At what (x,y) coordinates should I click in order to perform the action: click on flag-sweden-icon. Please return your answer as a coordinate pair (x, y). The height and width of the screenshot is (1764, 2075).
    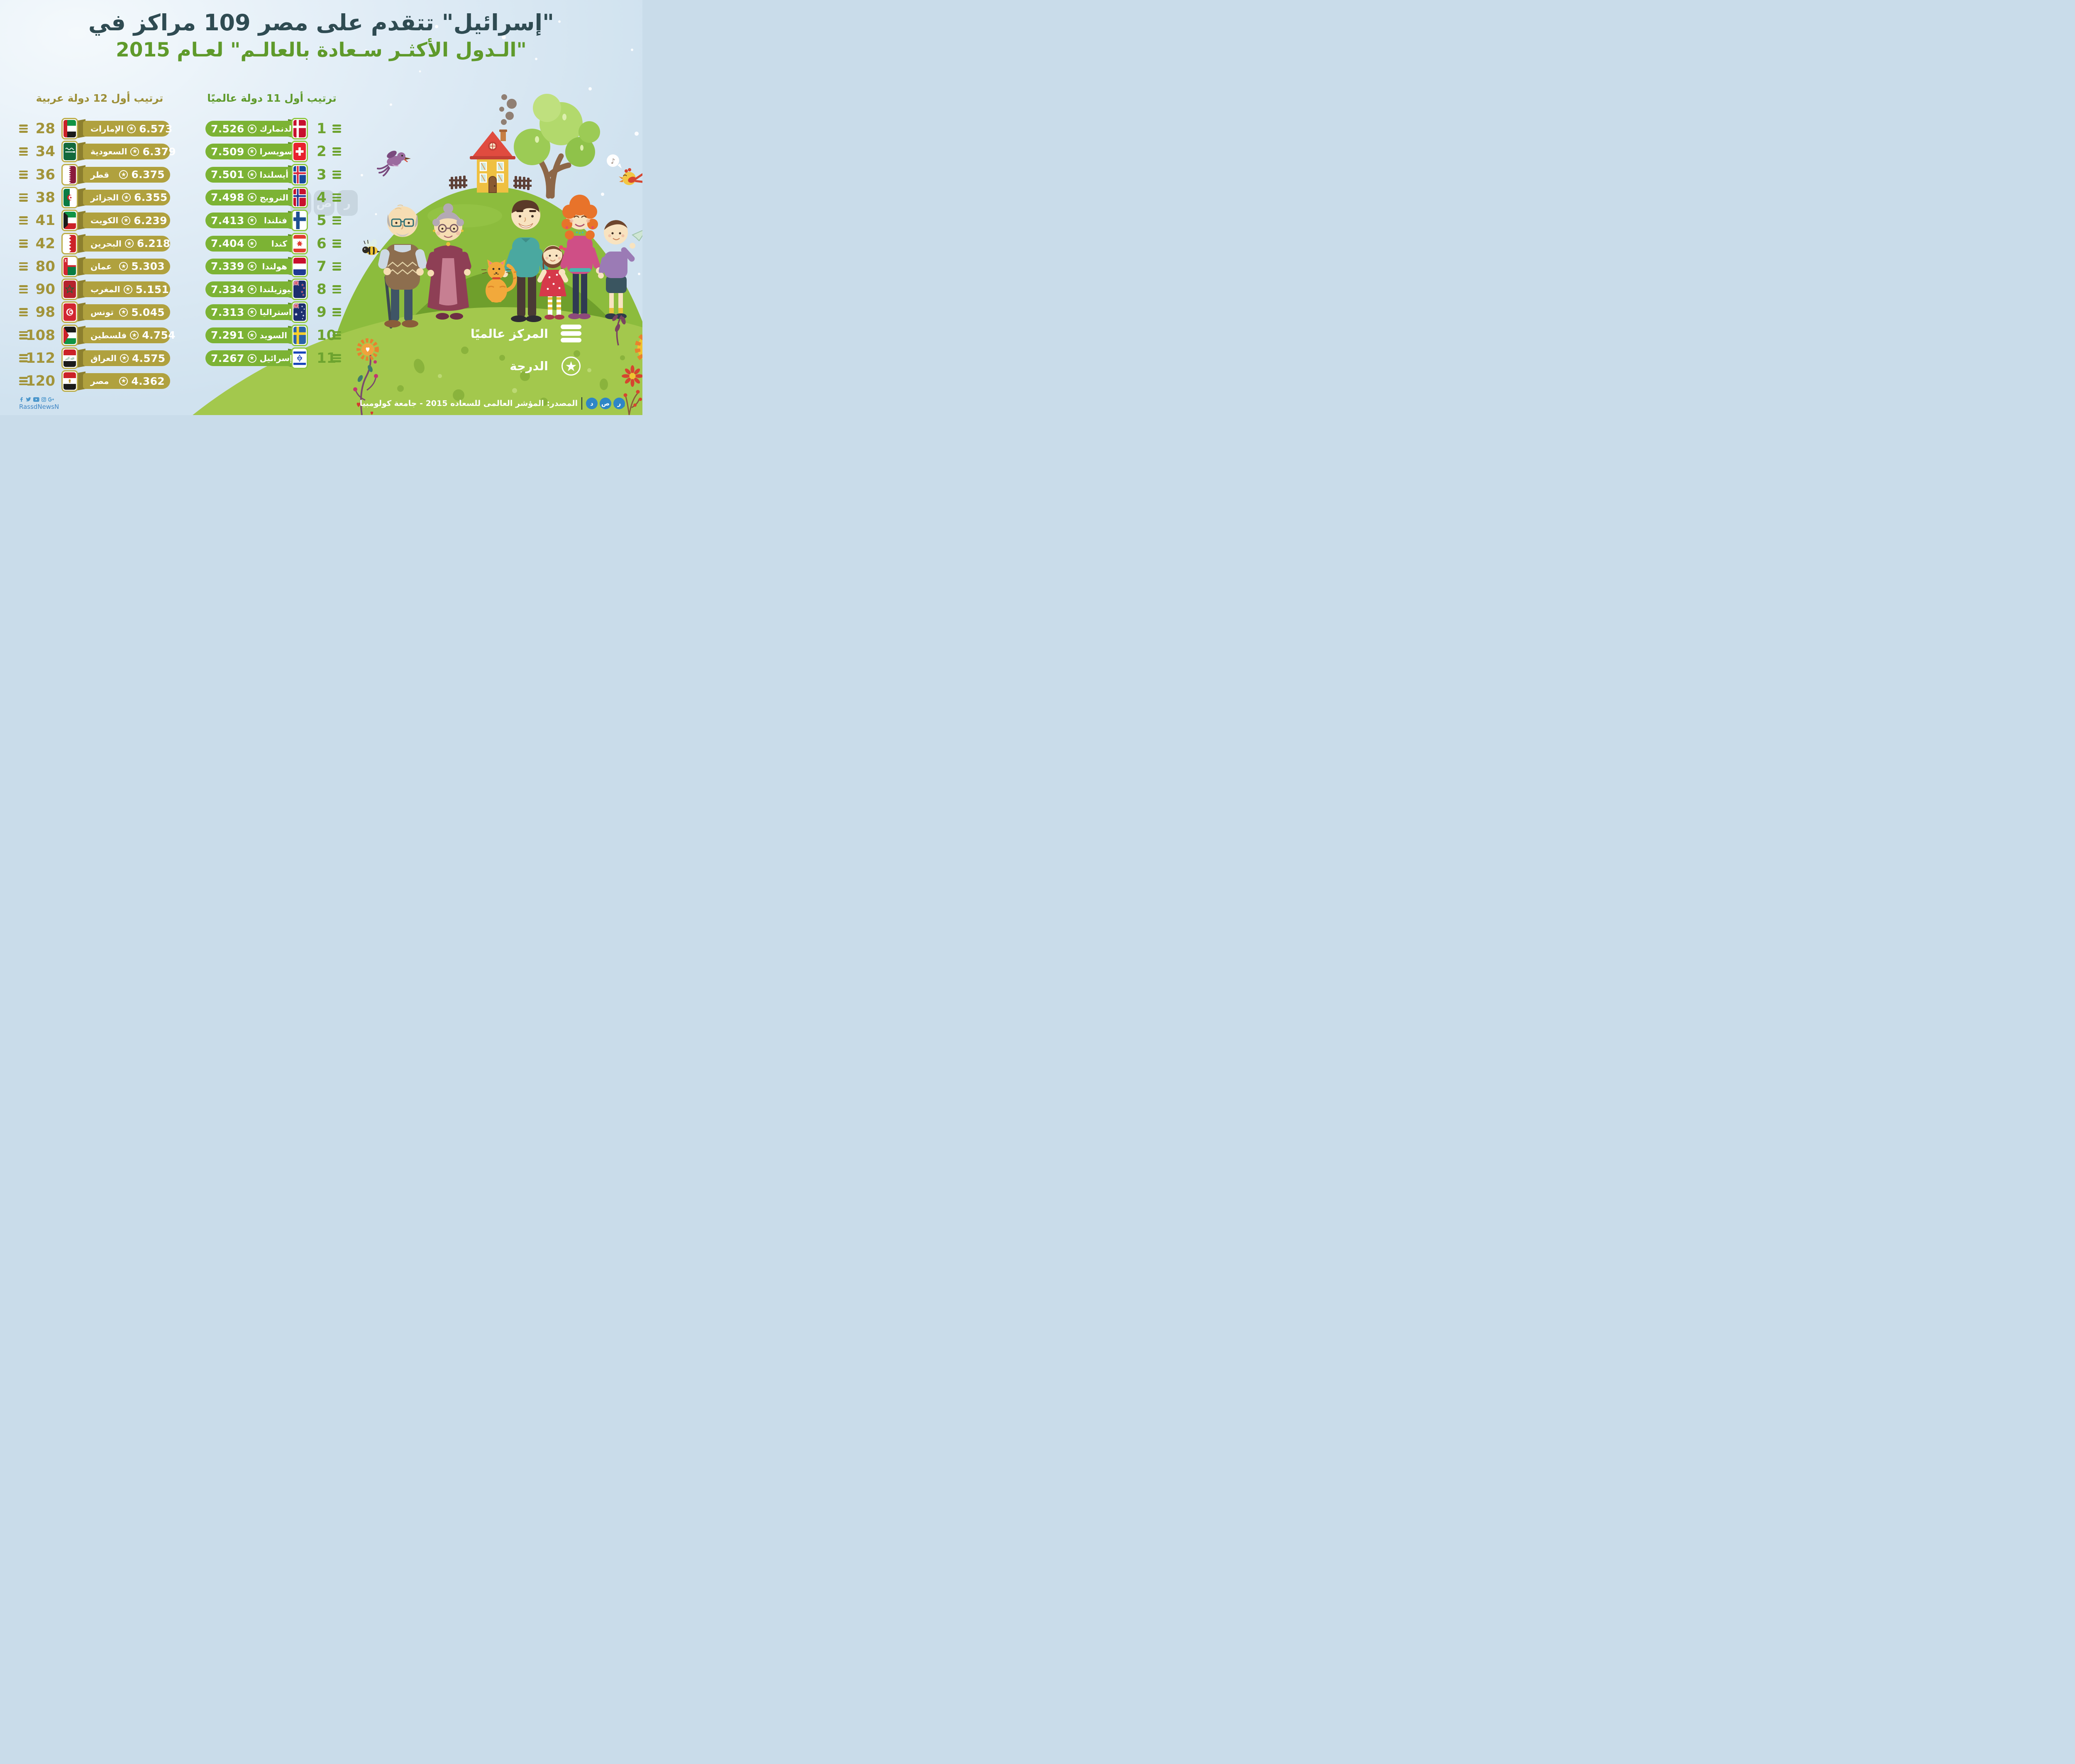
    Looking at the image, I should click on (299, 335).